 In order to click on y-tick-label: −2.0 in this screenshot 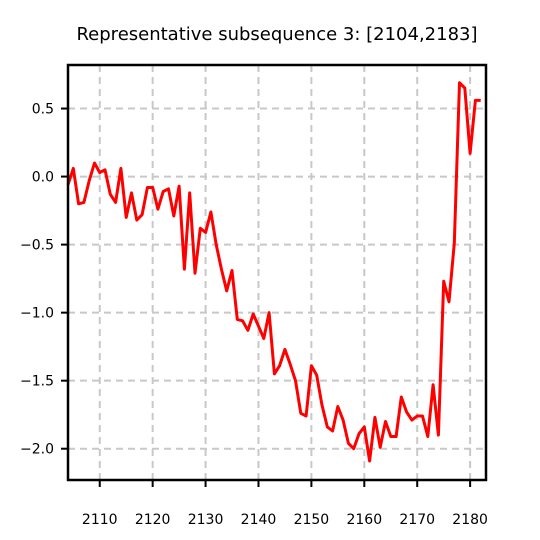, I will do `click(37, 450)`.